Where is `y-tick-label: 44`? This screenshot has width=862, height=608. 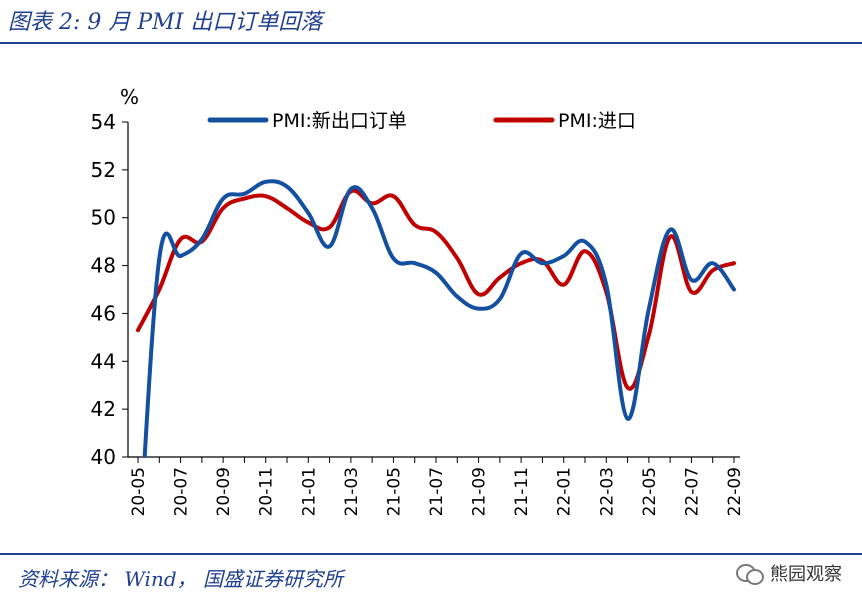 y-tick-label: 44 is located at coordinates (103, 361).